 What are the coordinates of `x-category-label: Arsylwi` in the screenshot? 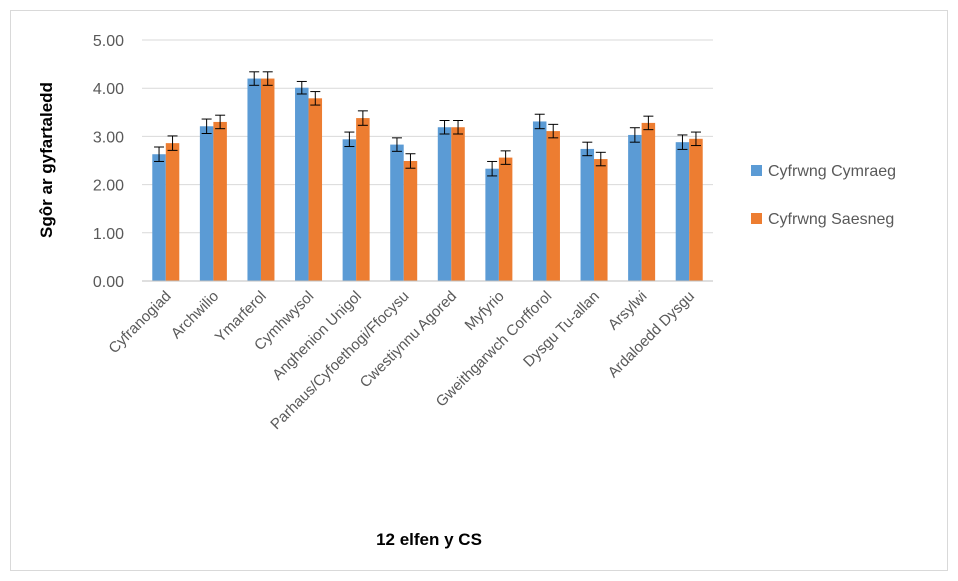 It's located at (628, 311).